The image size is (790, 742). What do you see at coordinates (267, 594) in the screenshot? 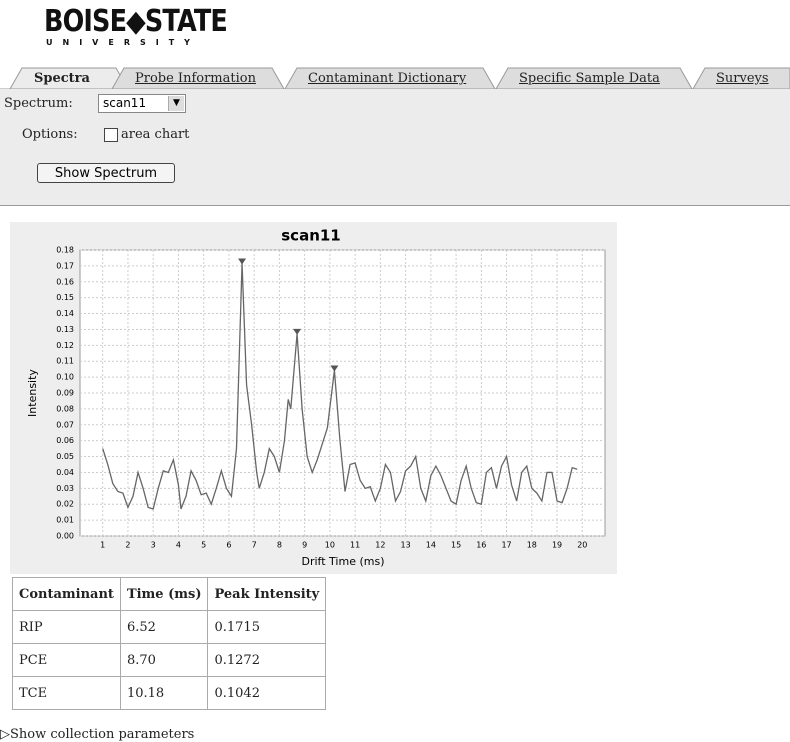
I see `column-header: Peak Intensity` at bounding box center [267, 594].